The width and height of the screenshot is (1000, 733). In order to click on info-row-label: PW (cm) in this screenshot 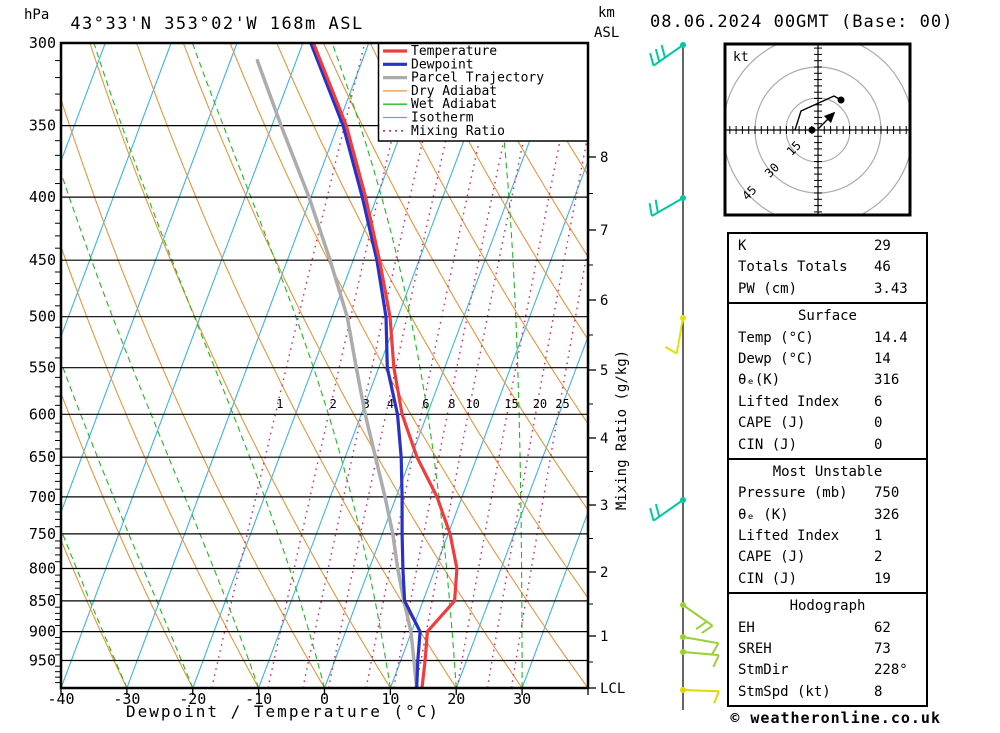, I will do `click(768, 288)`.